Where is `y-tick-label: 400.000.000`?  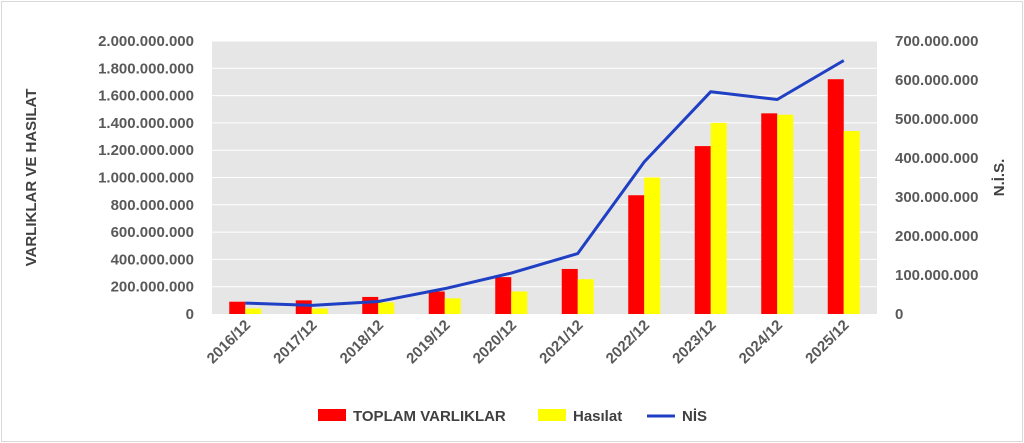
y-tick-label: 400.000.000 is located at coordinates (152, 259).